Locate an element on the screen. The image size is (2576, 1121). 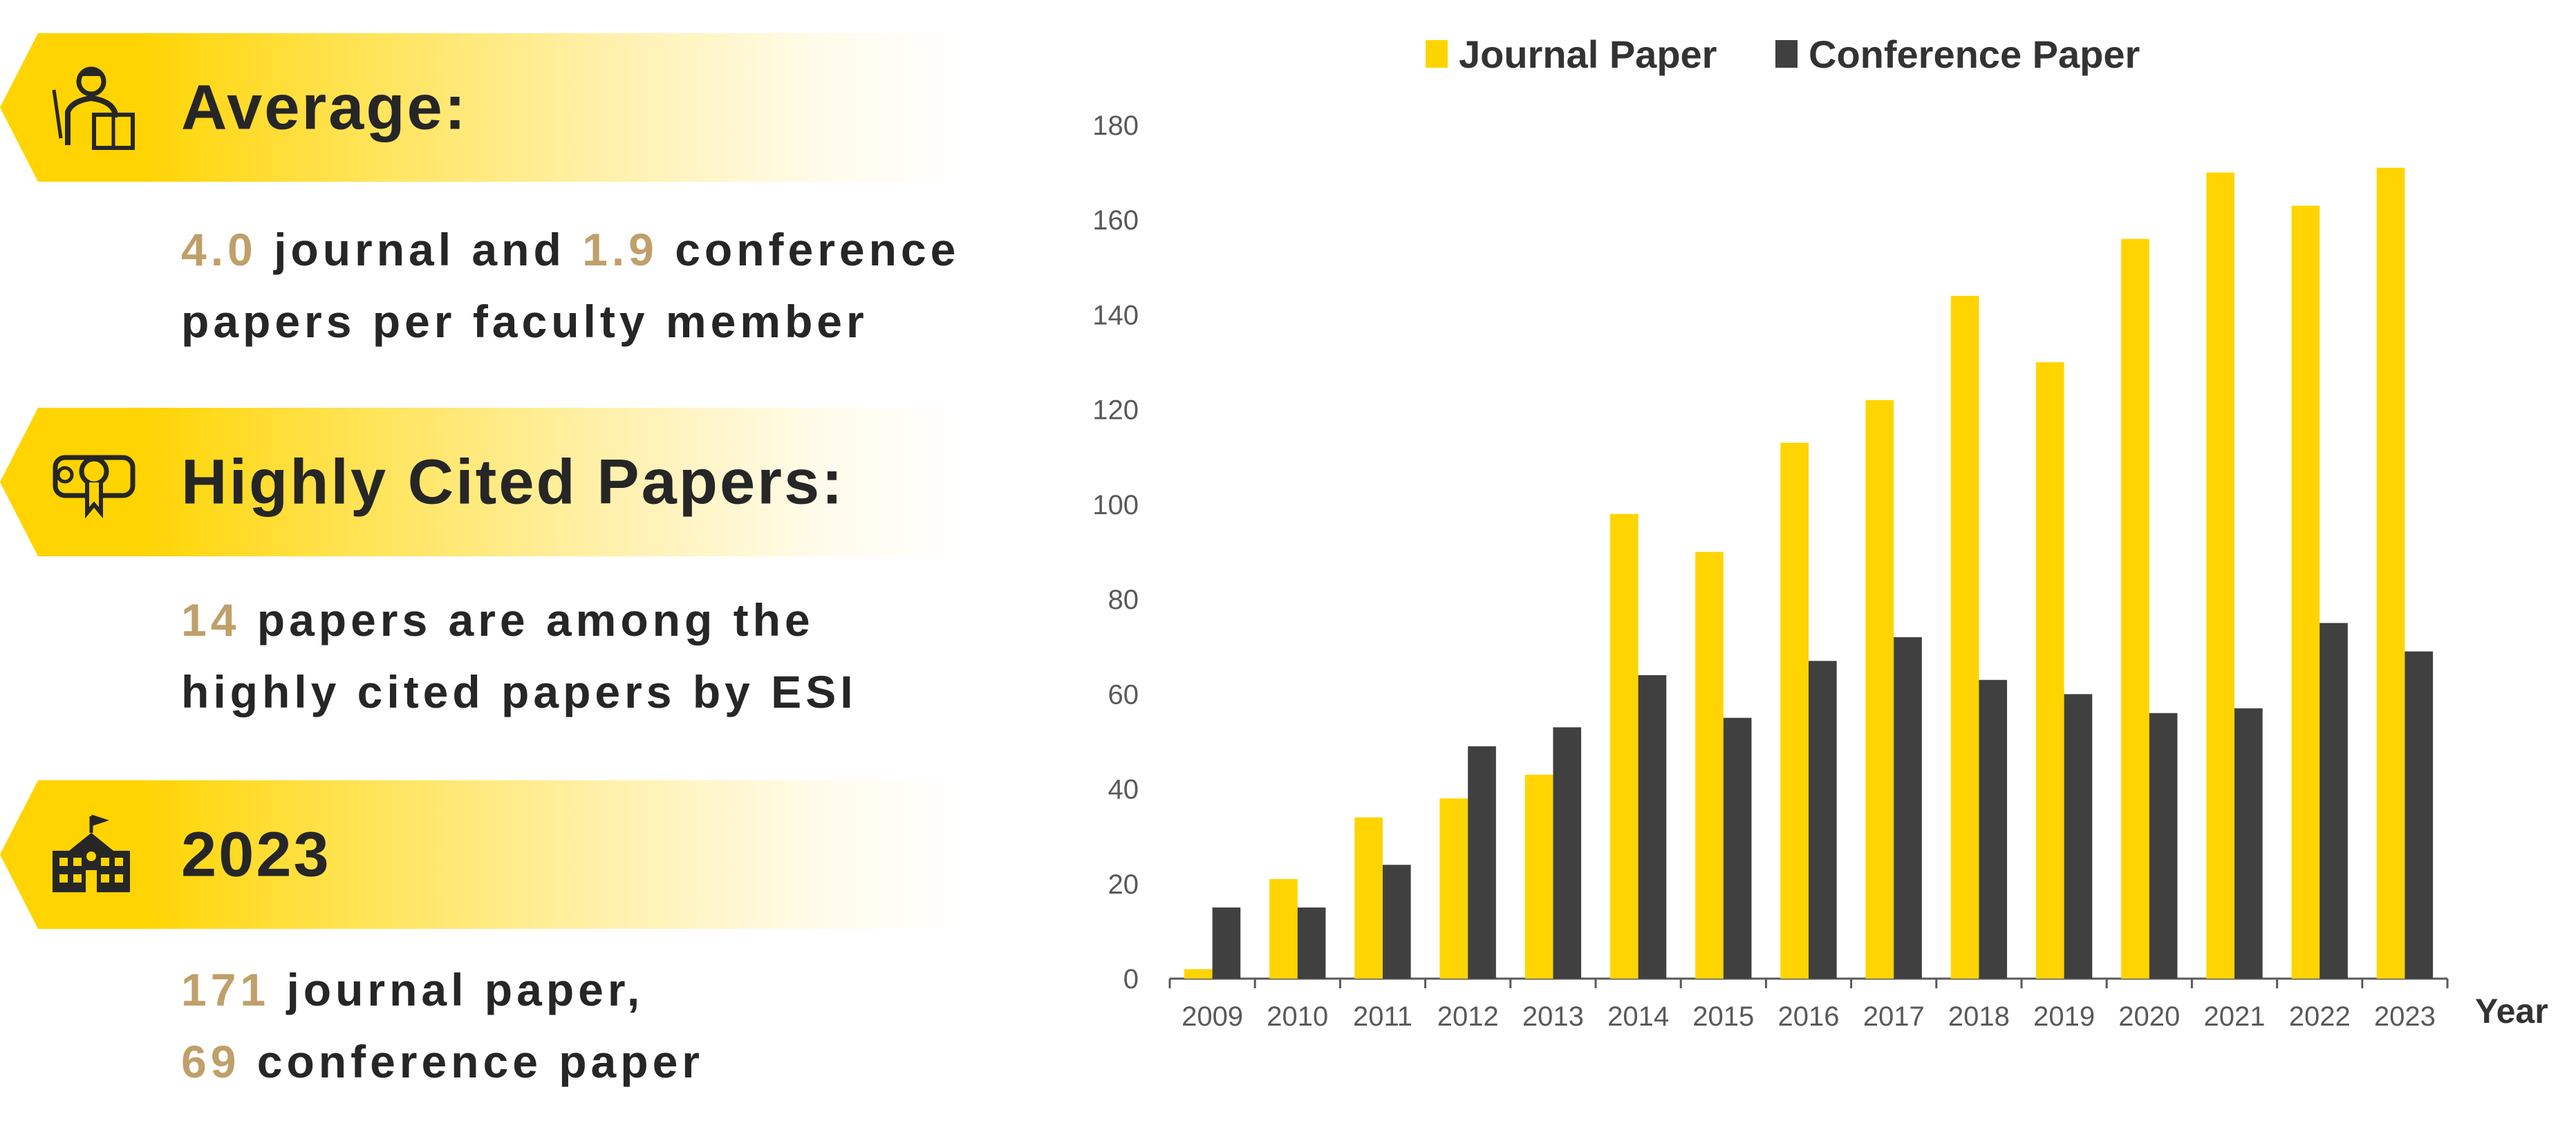
x-tick-label: 2014 is located at coordinates (1638, 1016).